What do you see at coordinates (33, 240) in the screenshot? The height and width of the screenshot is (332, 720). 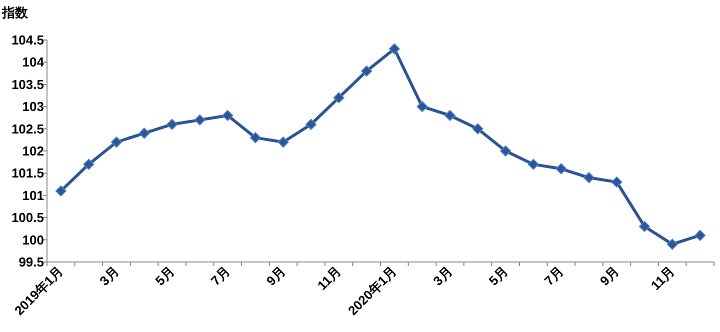 I see `y-tick-label: 100` at bounding box center [33, 240].